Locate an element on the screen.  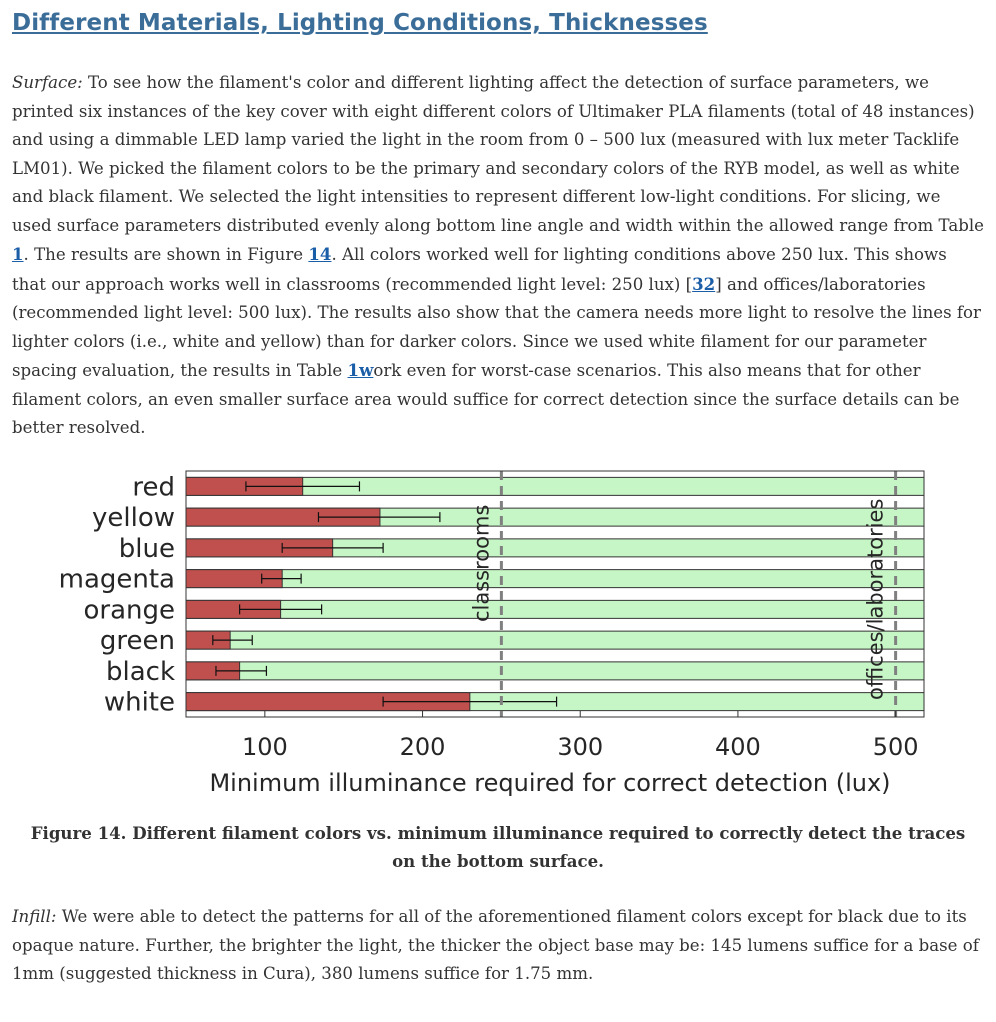
surface-lead: Surface: is located at coordinates (47, 82).